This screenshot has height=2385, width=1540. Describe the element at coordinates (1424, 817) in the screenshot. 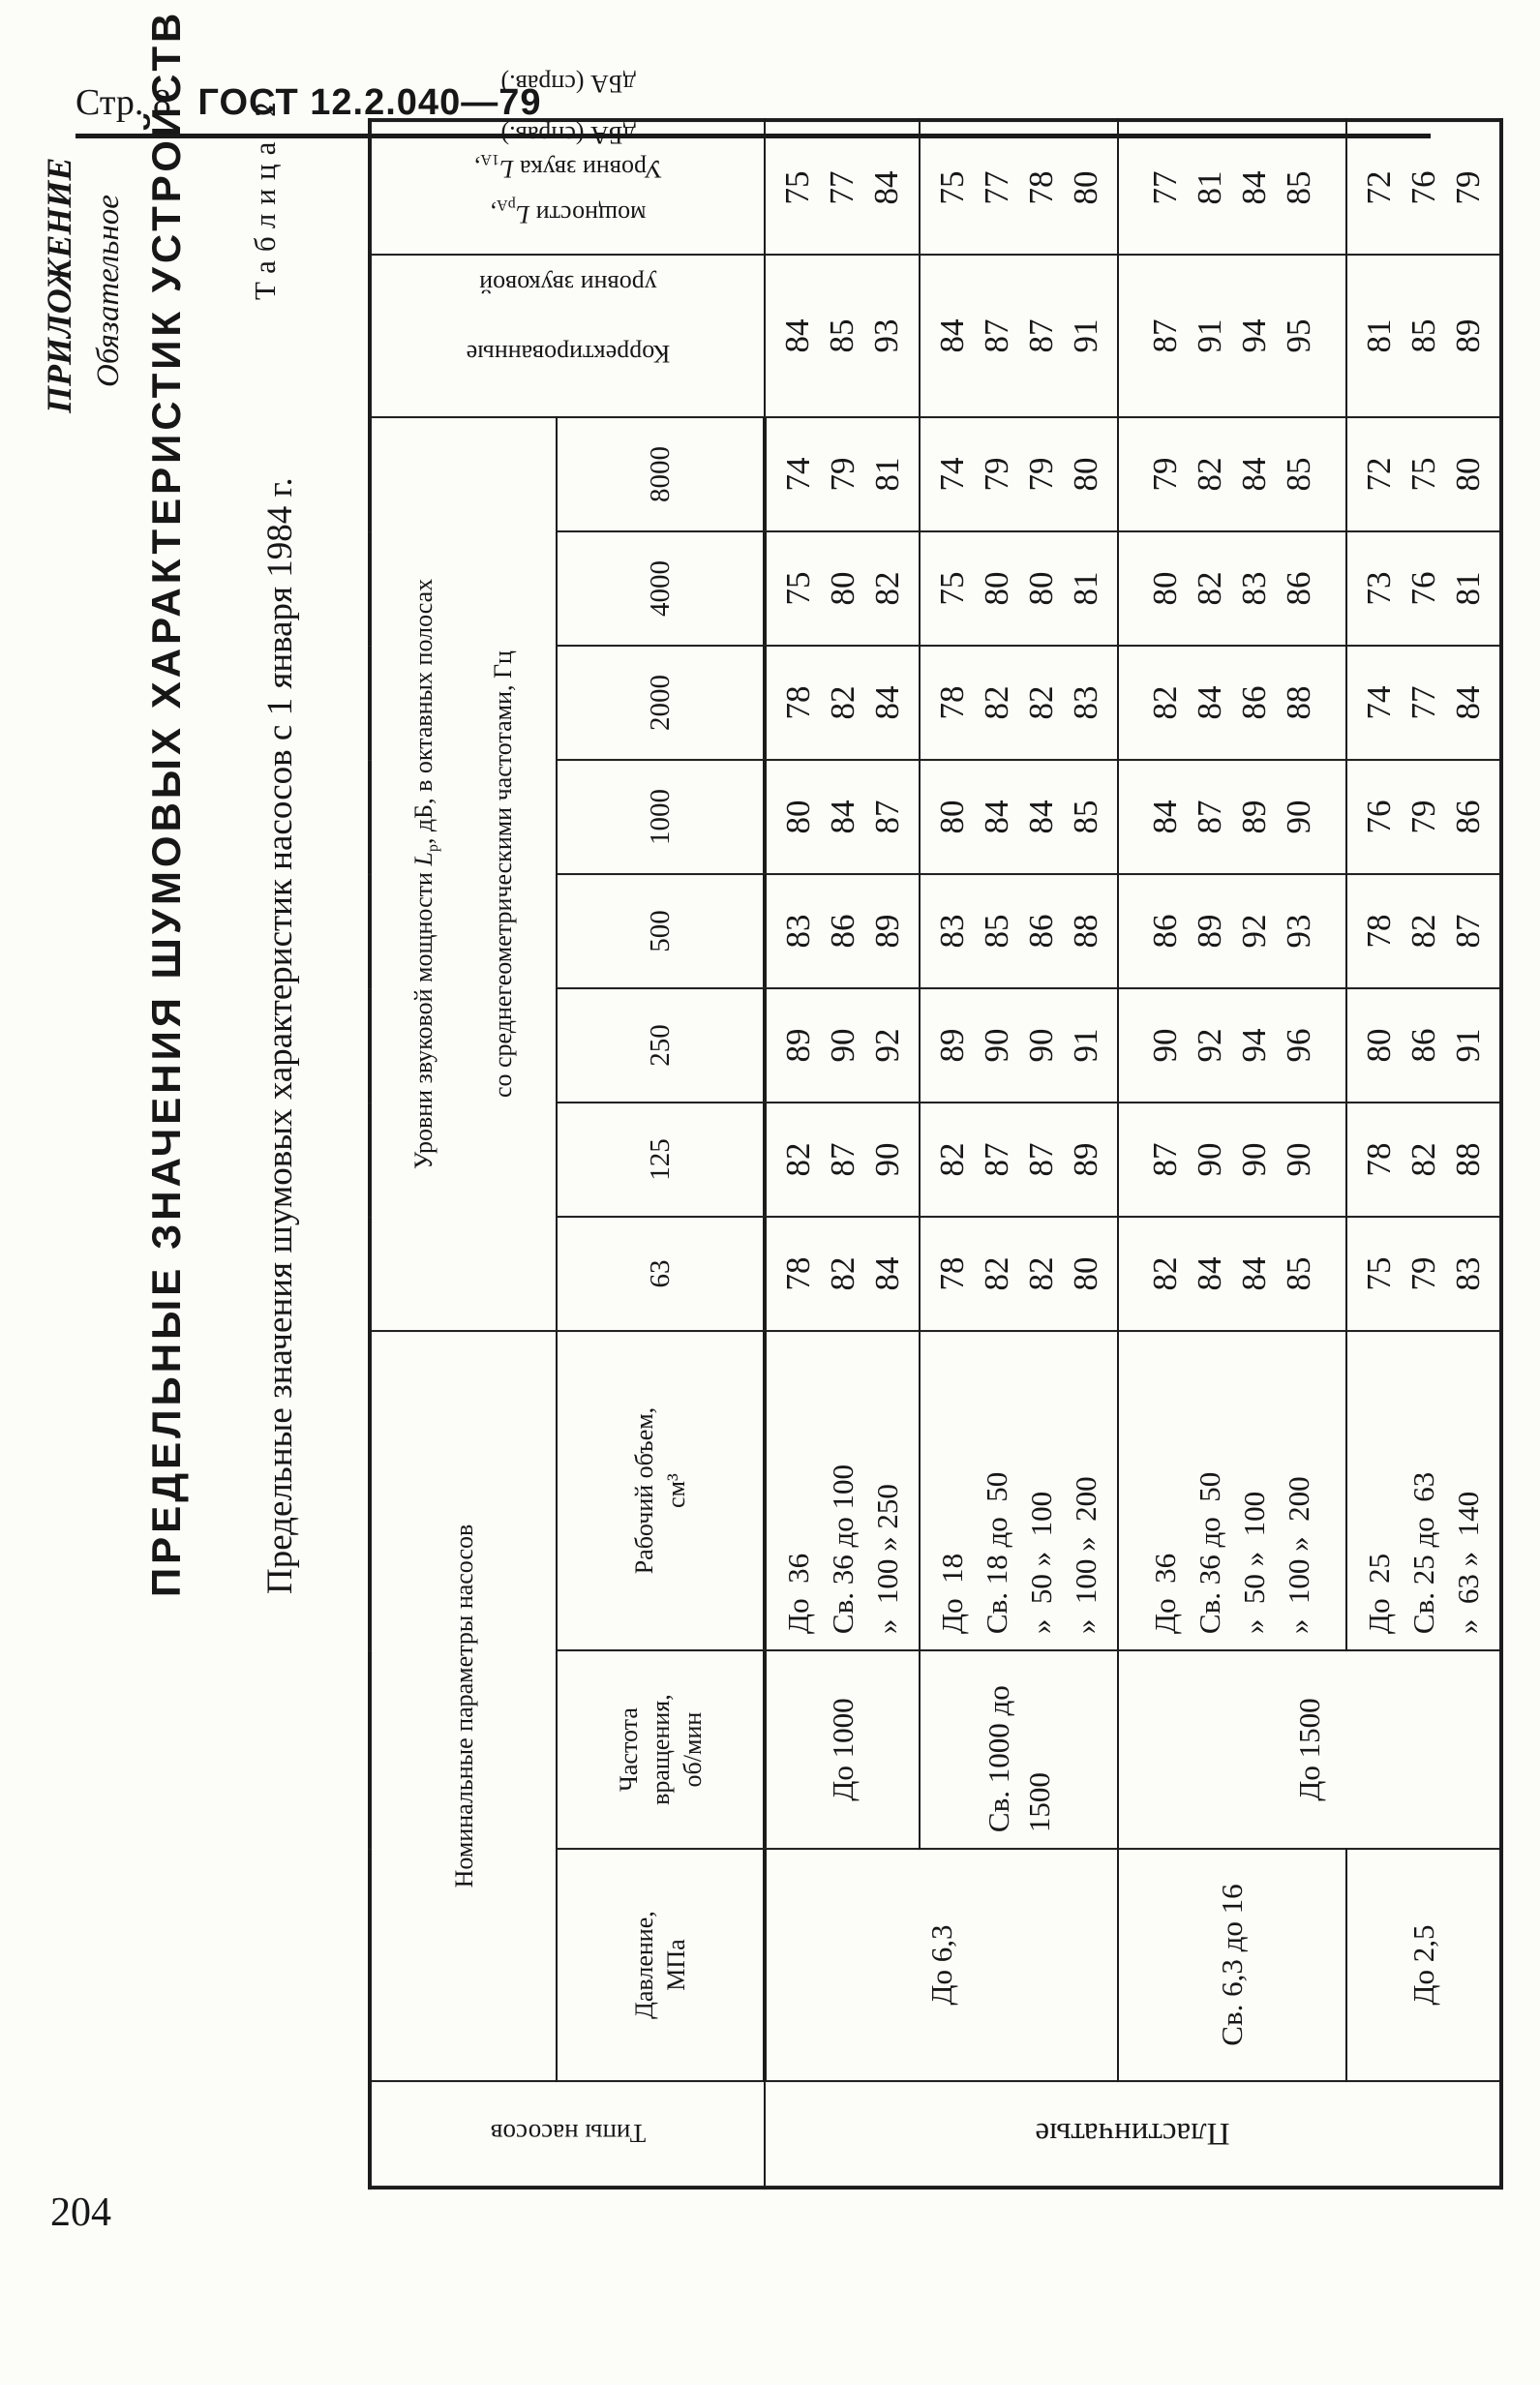

I see `band-1000: 76 79 86` at that location.